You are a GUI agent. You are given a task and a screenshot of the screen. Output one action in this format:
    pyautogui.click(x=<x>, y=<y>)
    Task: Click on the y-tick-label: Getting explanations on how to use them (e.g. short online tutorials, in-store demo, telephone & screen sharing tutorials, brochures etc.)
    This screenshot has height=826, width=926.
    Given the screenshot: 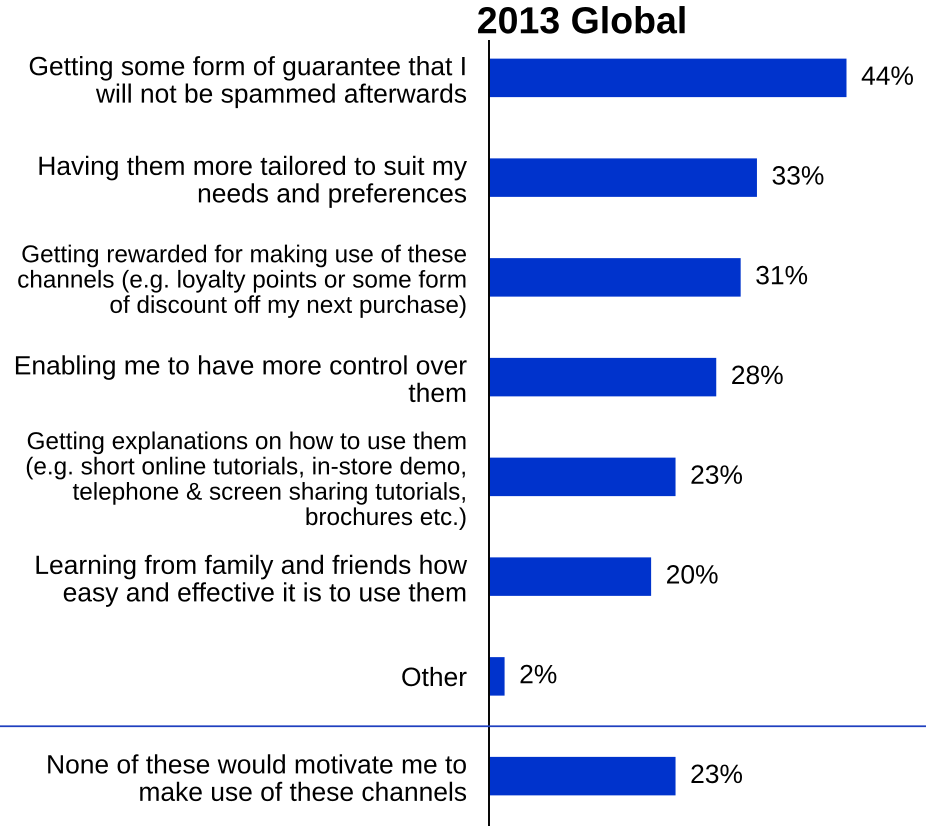 What is the action you would take?
    pyautogui.click(x=246, y=480)
    